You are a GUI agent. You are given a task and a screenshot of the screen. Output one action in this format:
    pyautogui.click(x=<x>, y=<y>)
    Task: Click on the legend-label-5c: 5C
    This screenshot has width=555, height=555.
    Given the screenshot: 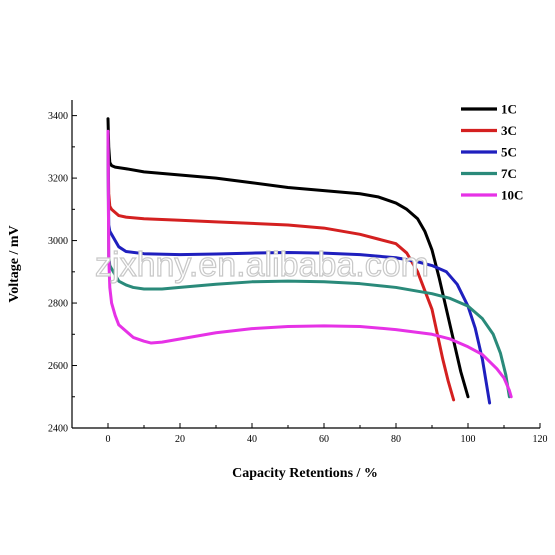 What is the action you would take?
    pyautogui.click(x=509, y=152)
    